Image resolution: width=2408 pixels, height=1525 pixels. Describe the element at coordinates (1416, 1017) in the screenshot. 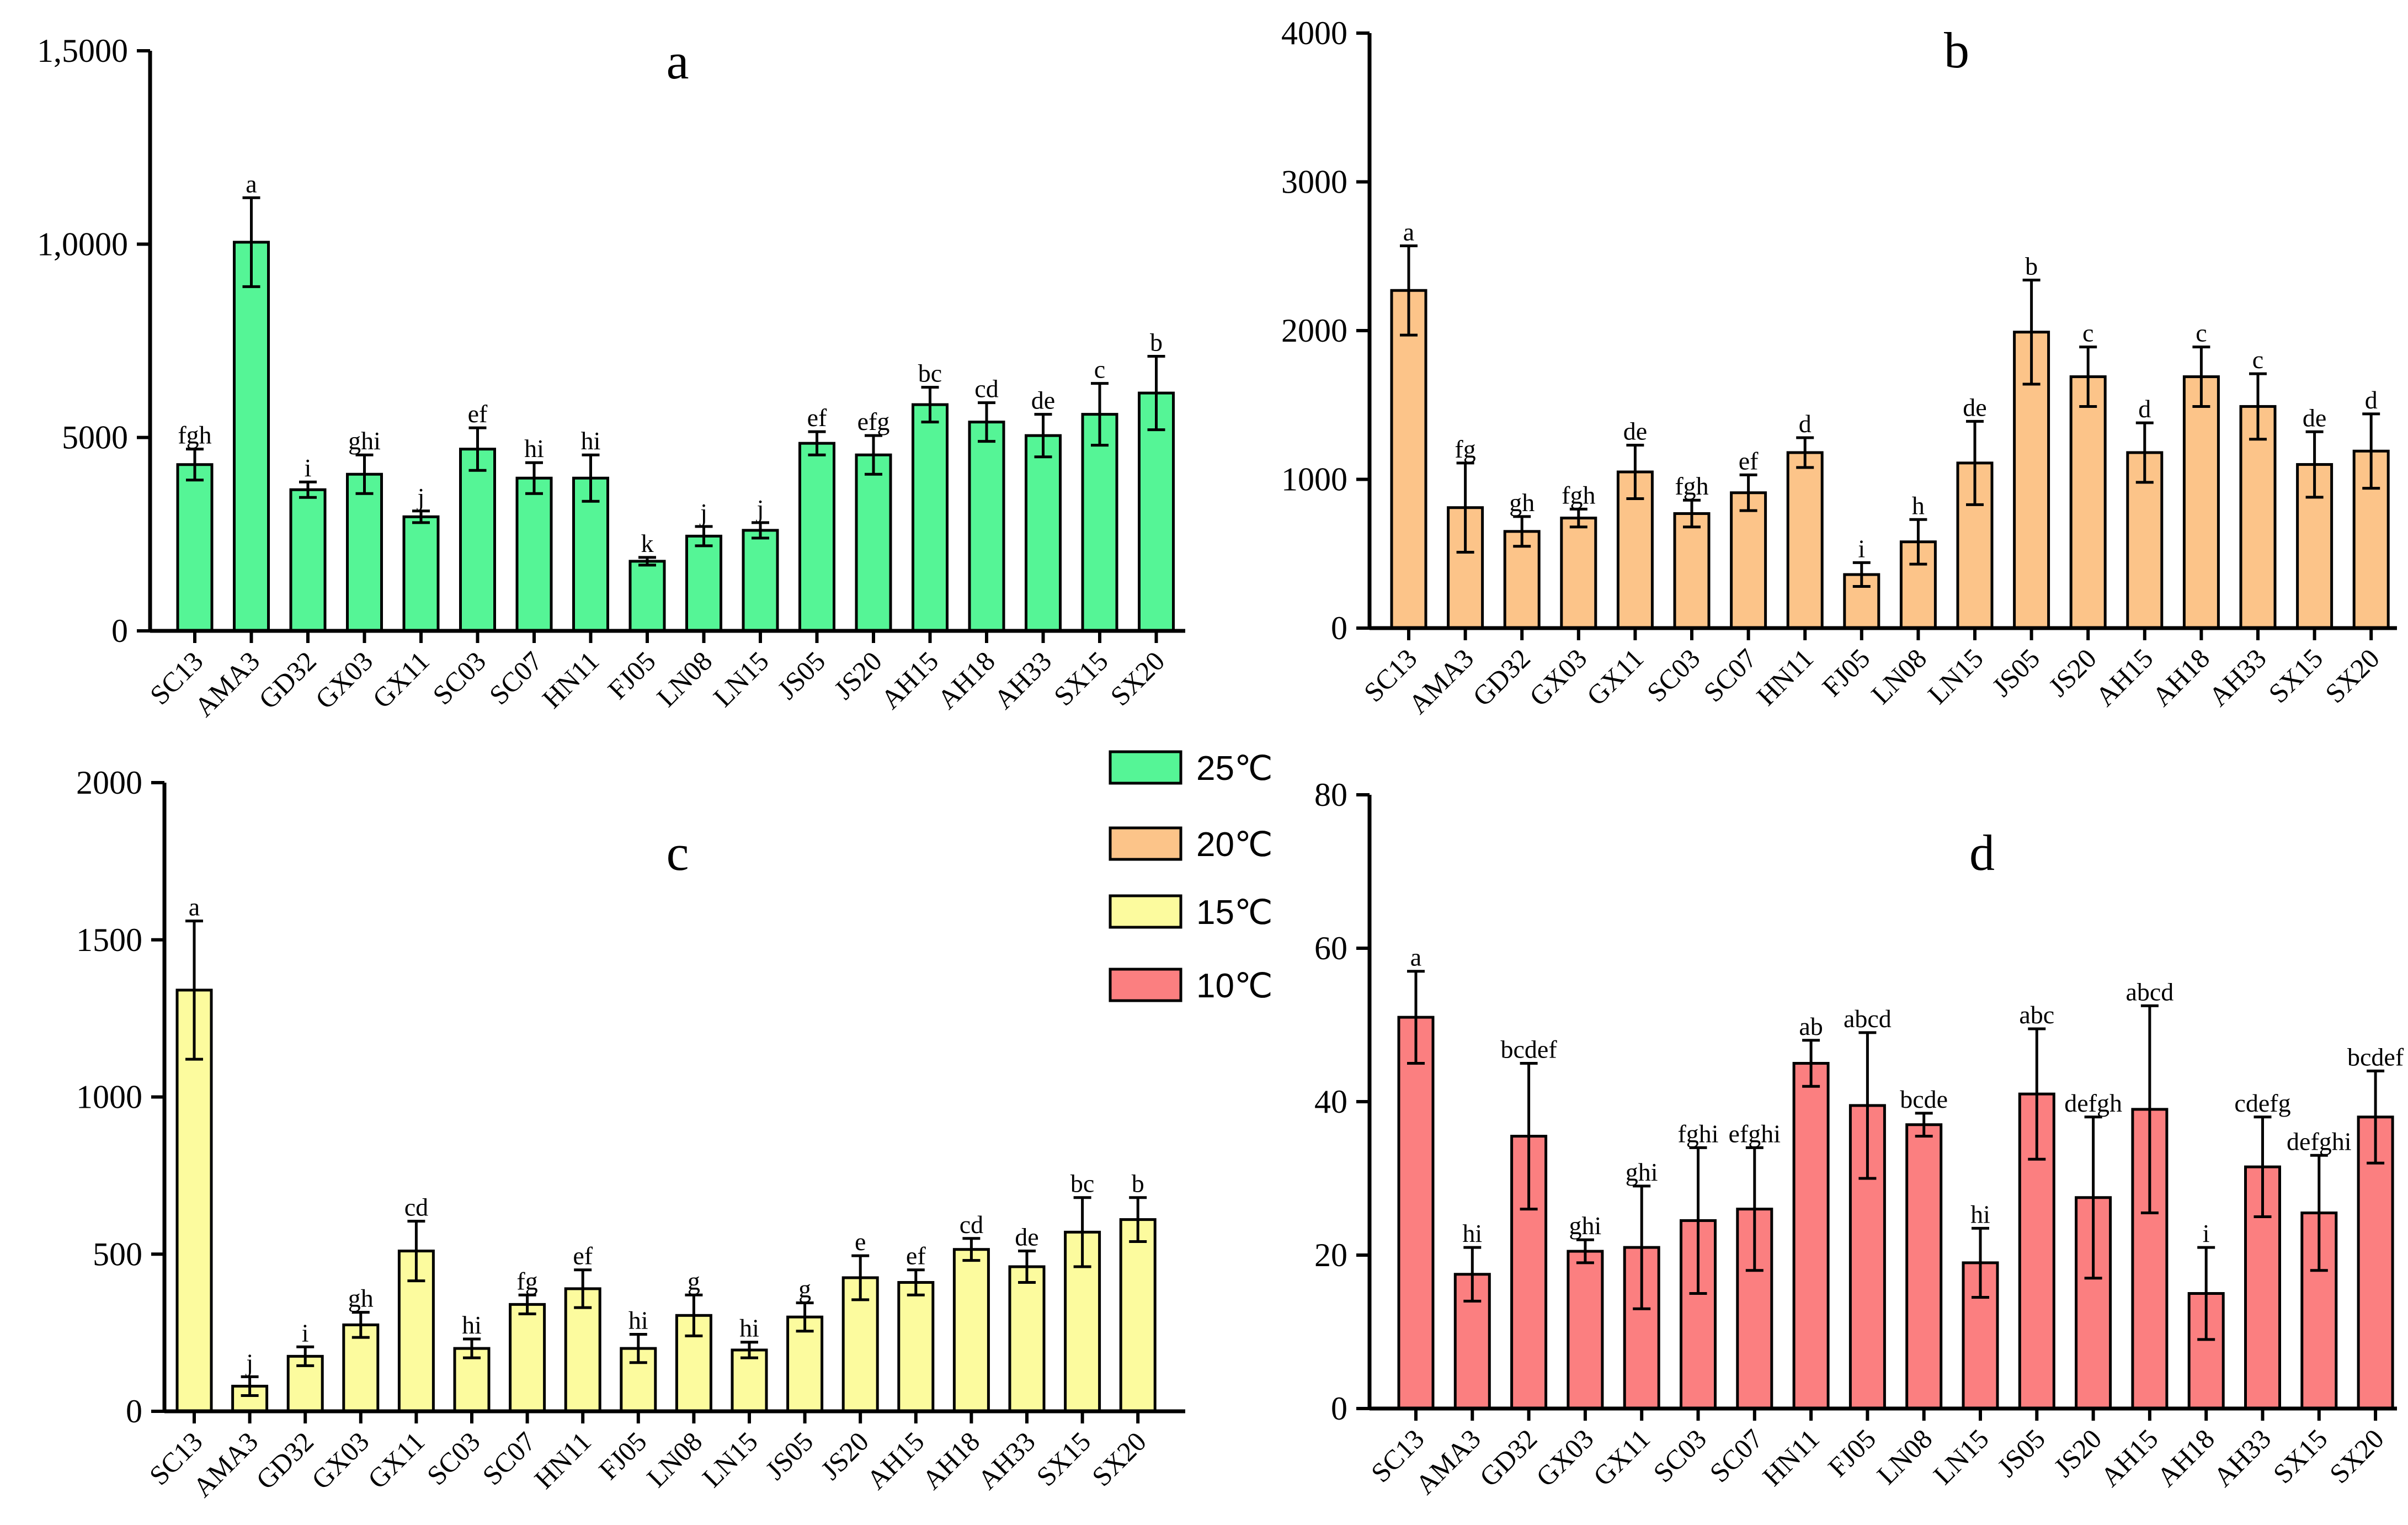

I see `error-bar-d-sc13` at that location.